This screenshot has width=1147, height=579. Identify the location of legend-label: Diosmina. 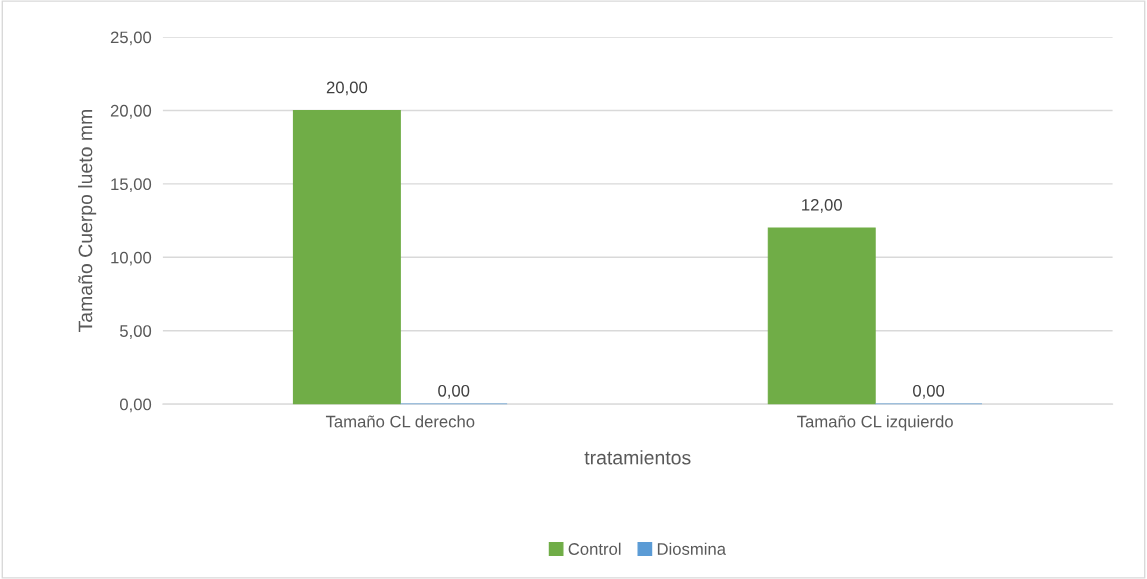
(691, 548).